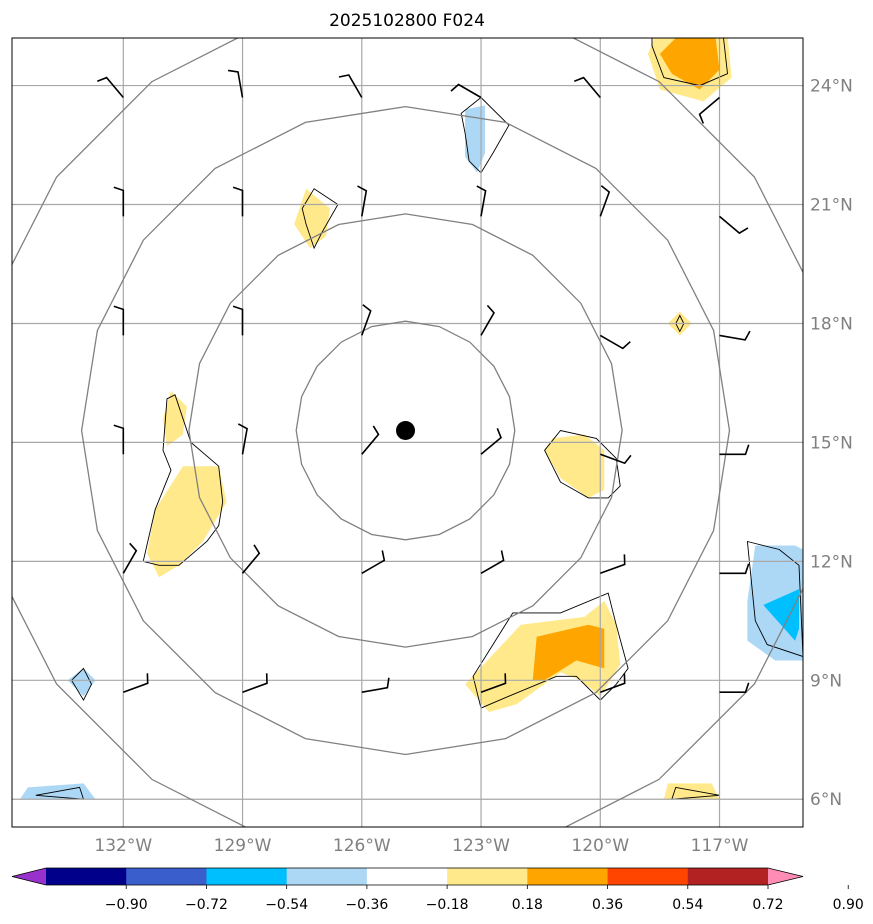  Describe the element at coordinates (447, 905) in the screenshot. I see `colorbar-tick-label: −0.18` at that location.